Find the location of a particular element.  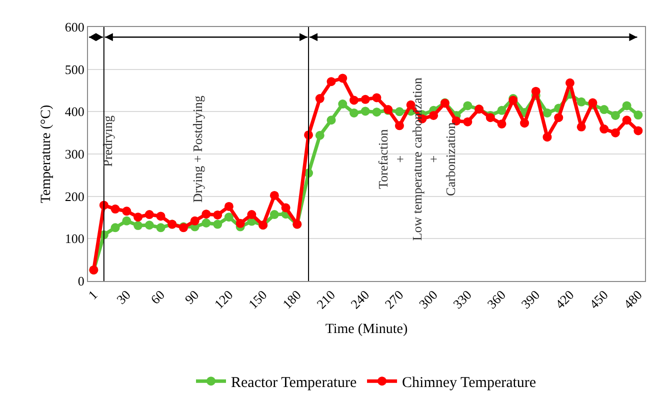

x-tick-label: 120 is located at coordinates (223, 299).